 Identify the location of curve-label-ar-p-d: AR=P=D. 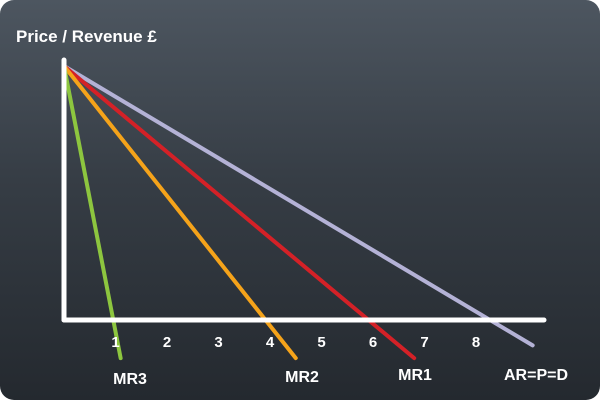
(536, 375).